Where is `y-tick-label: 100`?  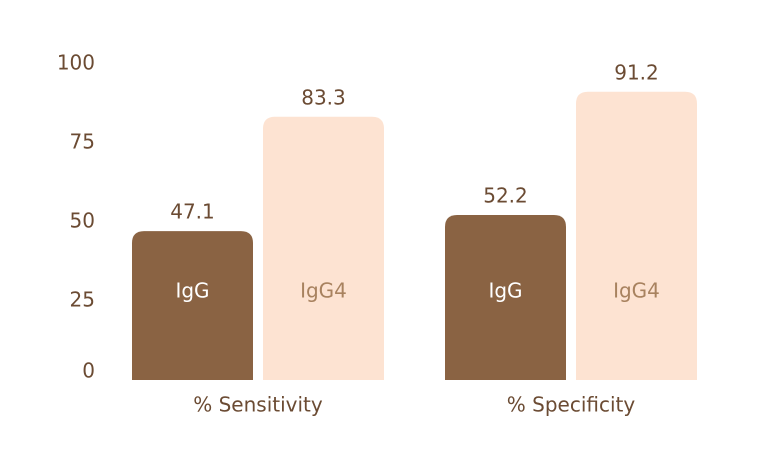
y-tick-label: 100 is located at coordinates (76, 63).